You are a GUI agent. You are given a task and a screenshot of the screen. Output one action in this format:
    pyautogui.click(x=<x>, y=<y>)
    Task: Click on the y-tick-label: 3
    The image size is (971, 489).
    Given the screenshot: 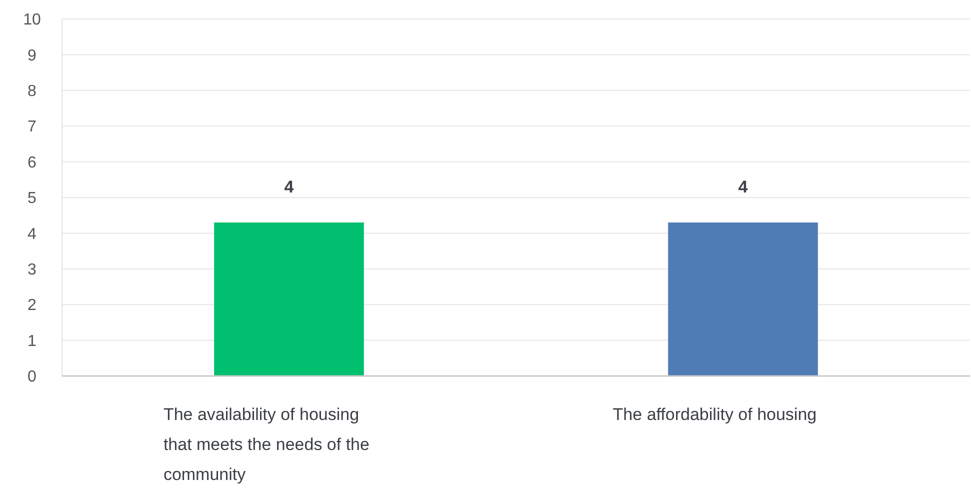 What is the action you would take?
    pyautogui.click(x=32, y=270)
    